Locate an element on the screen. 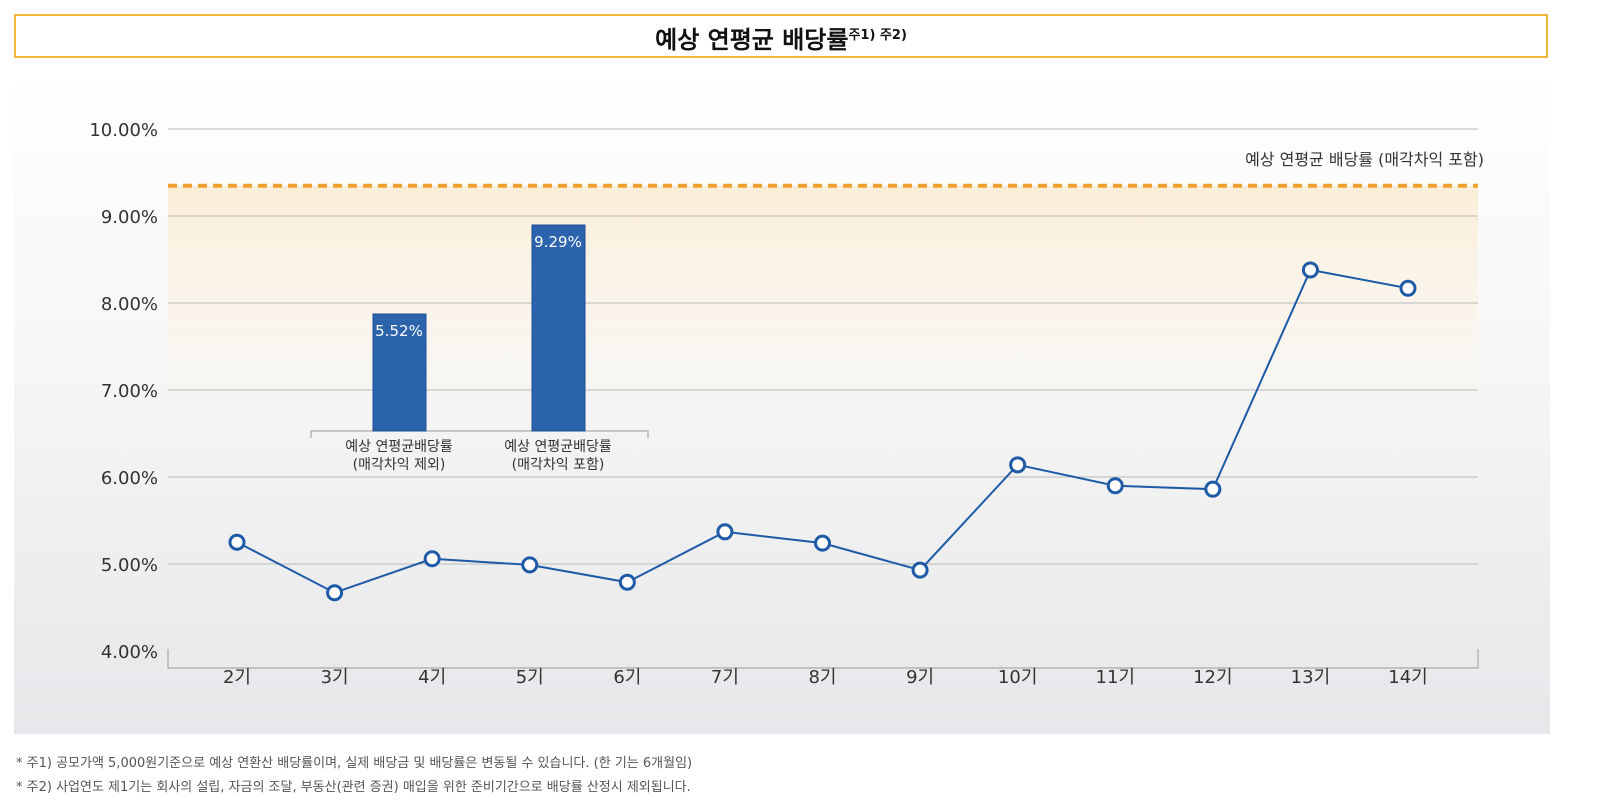 This screenshot has width=1600, height=812. x-tick-label: 5기 is located at coordinates (530, 677).